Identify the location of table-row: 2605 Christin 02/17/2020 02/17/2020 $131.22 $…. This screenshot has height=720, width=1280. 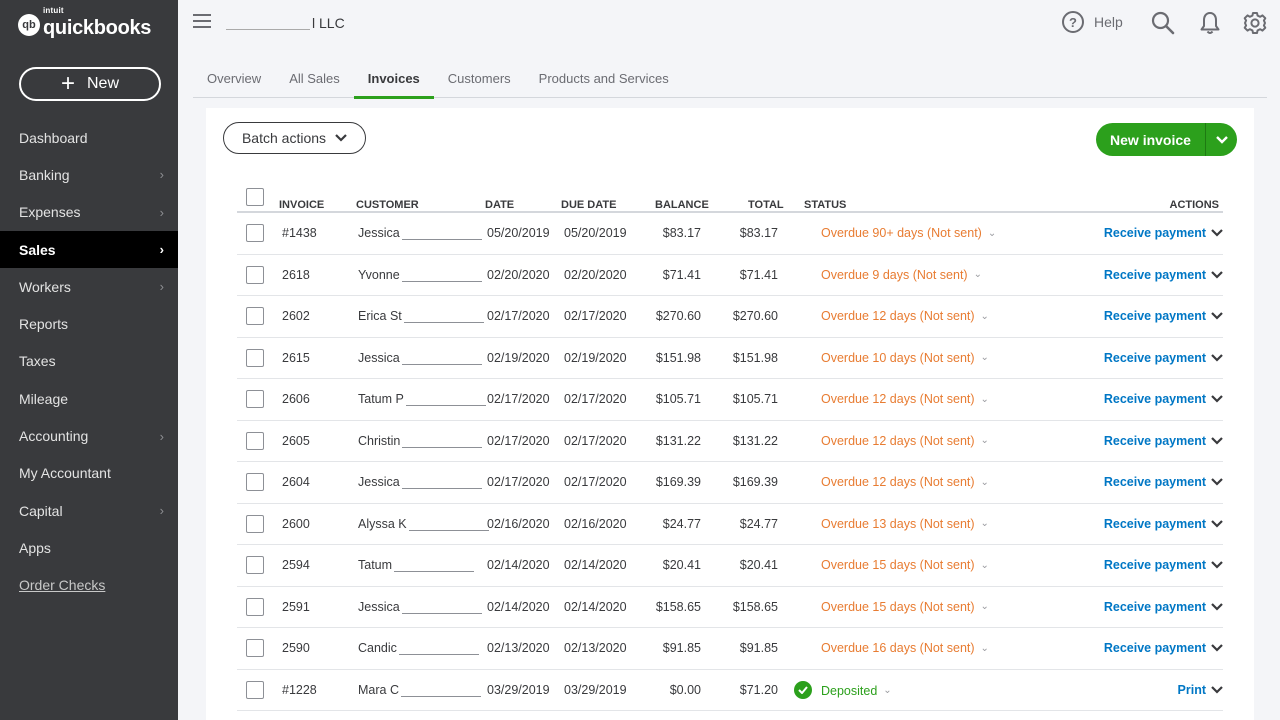
(730, 441).